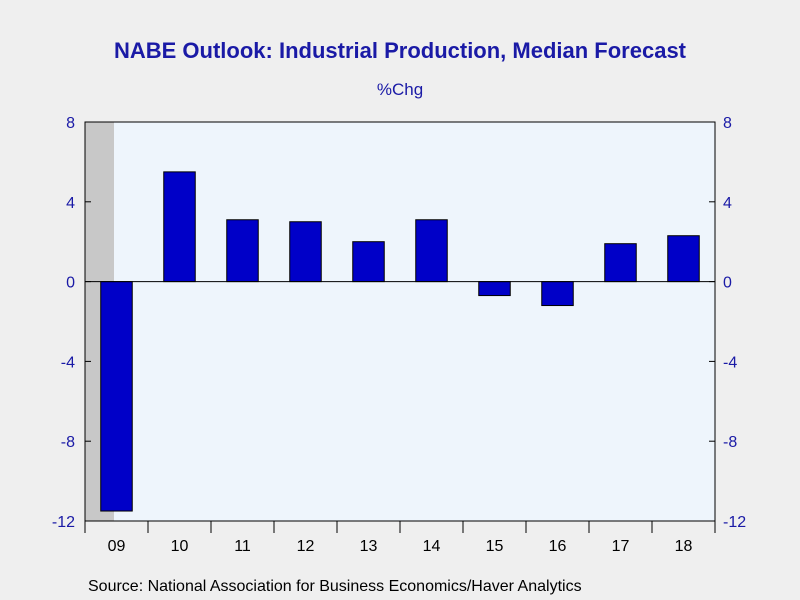  I want to click on y-tick-label-left: -4, so click(68, 362).